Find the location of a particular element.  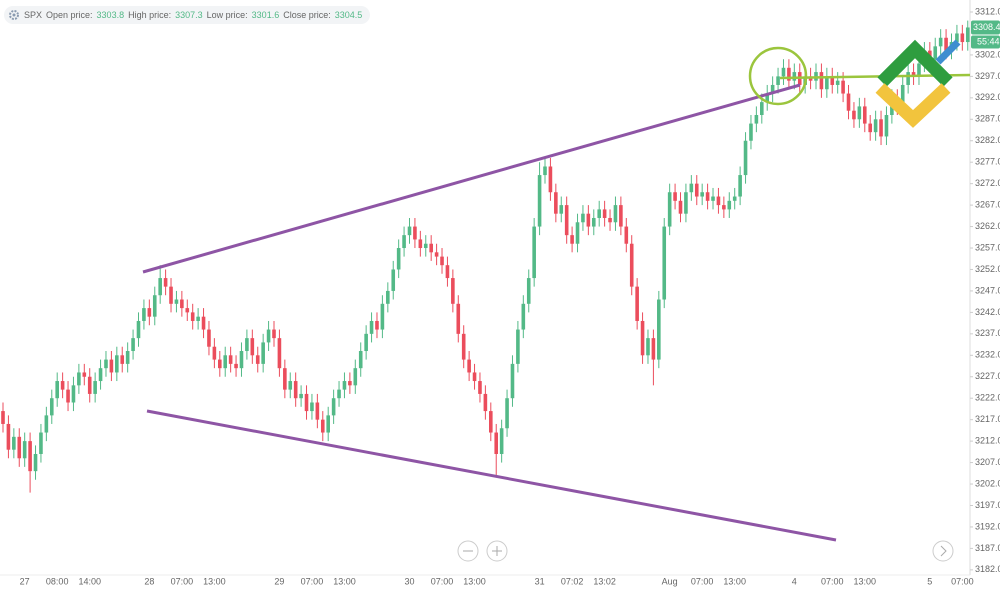

x-tick-label: 07:02 is located at coordinates (572, 581).